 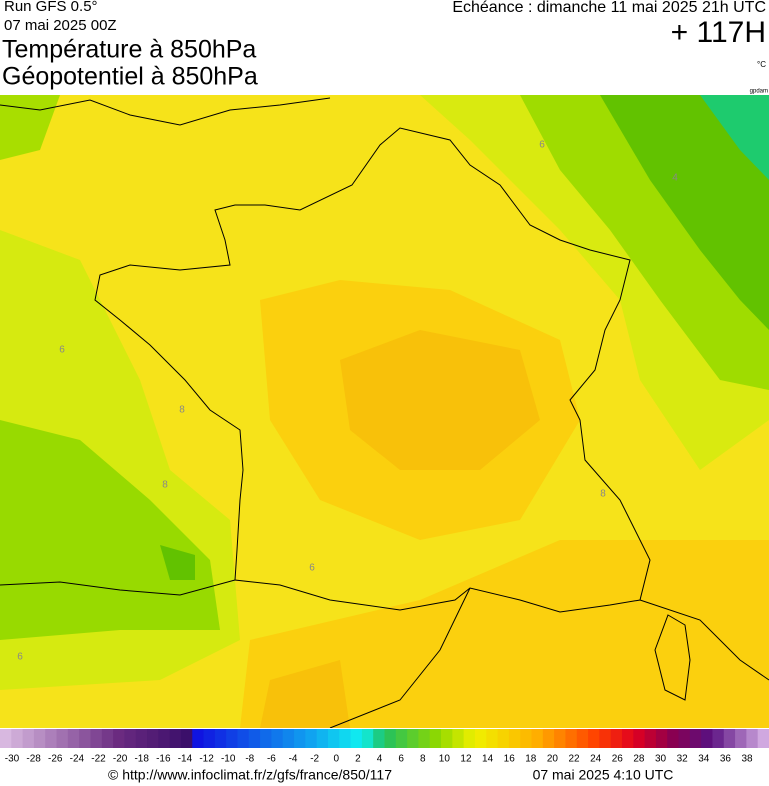 I want to click on colorbar-label: -30, so click(x=12, y=759).